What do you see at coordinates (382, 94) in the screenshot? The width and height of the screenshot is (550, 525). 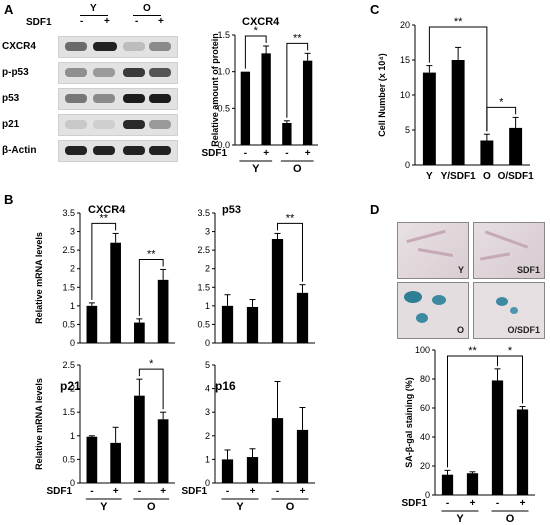 I see `y-axis-label: Cell Number (x 10⁴)` at bounding box center [382, 94].